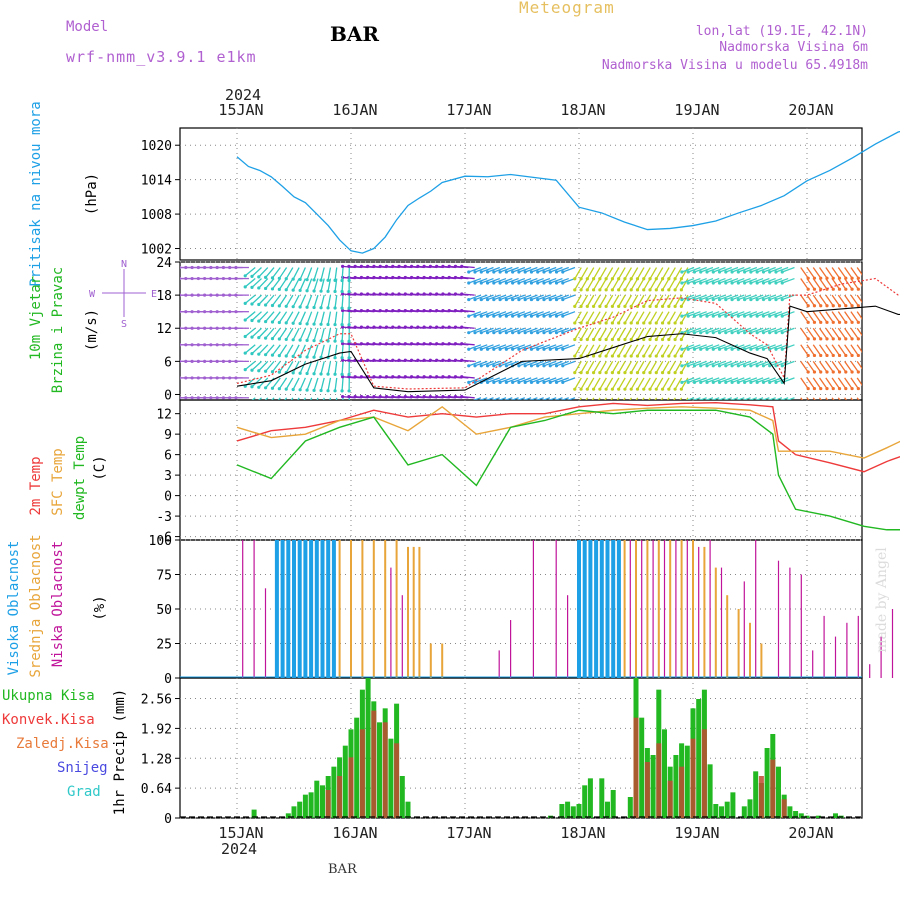  I want to click on precip-convective-bar, so click(636, 767).